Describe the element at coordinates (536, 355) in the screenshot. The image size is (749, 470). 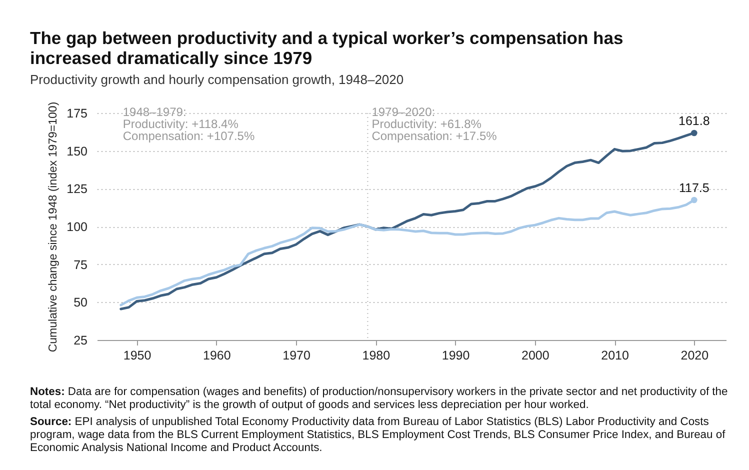
I see `x-tick-label: 2000` at that location.